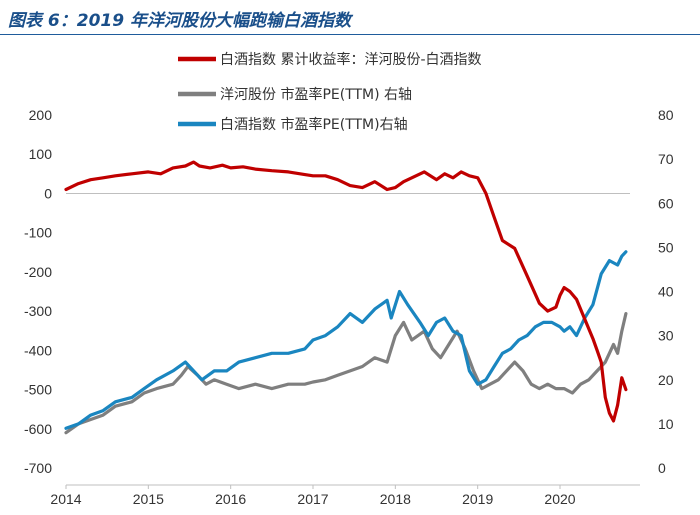 The image size is (700, 515). I want to click on right-tick-label: 80, so click(666, 115).